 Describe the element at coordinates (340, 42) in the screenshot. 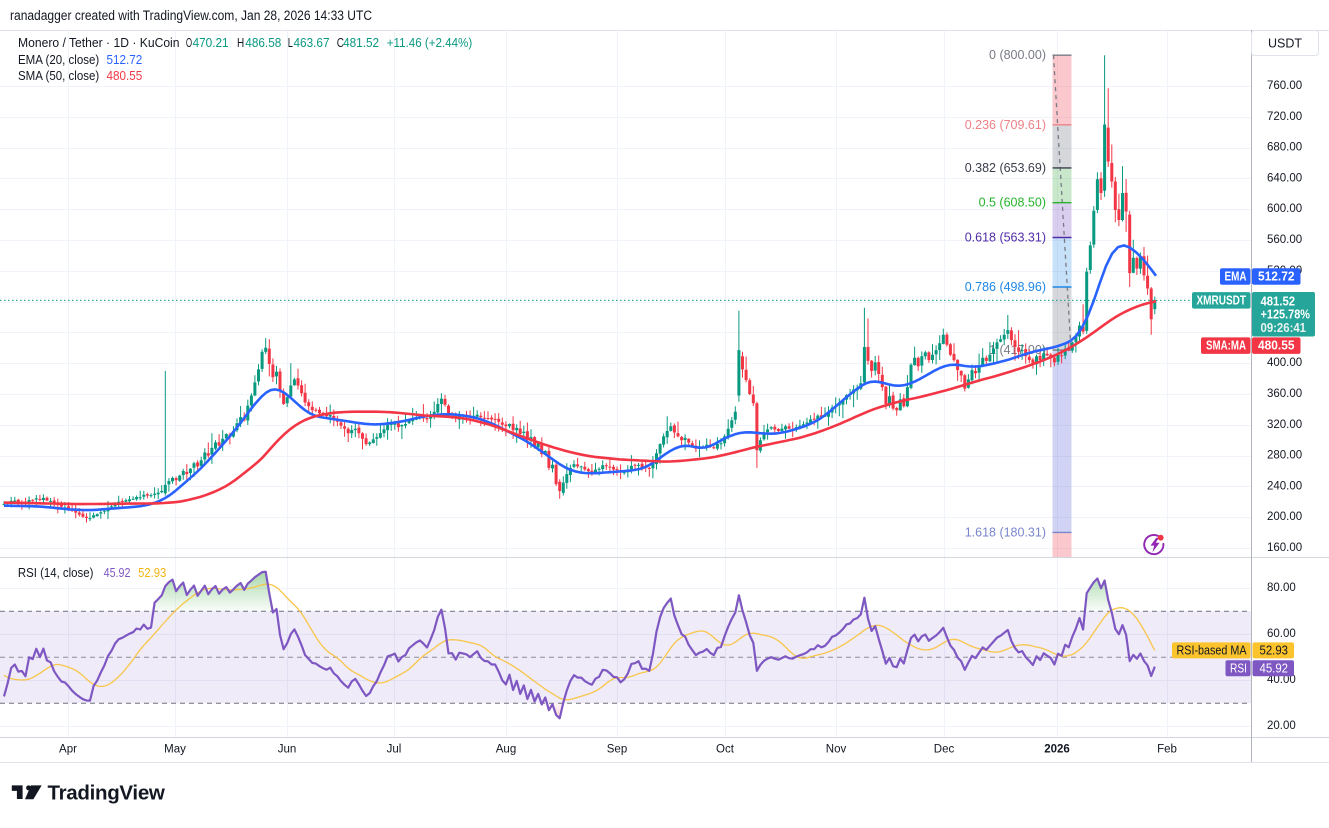

I see `svg-text: C` at that location.